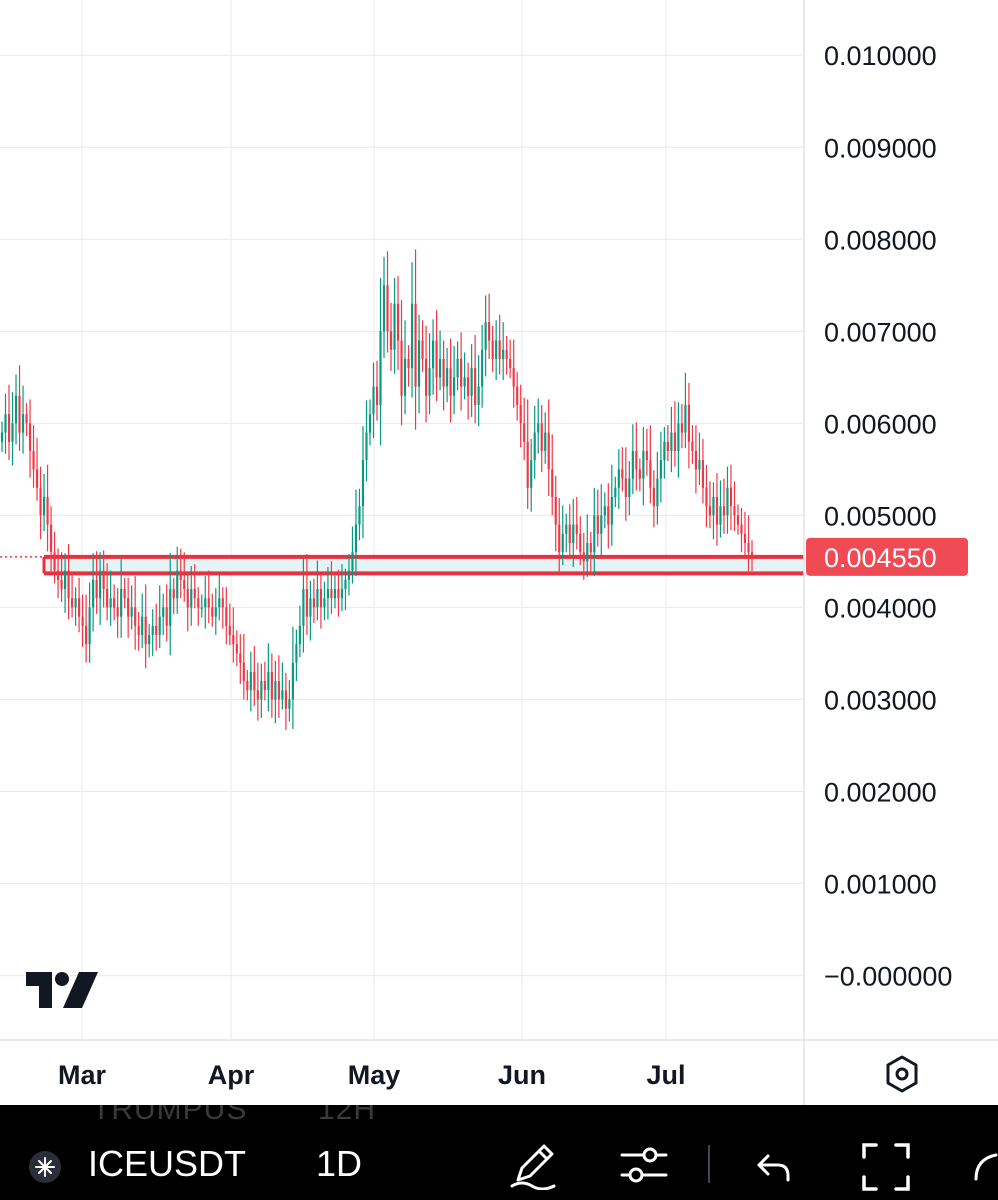 The image size is (998, 1200). I want to click on partial-more-icon, so click(984, 1169).